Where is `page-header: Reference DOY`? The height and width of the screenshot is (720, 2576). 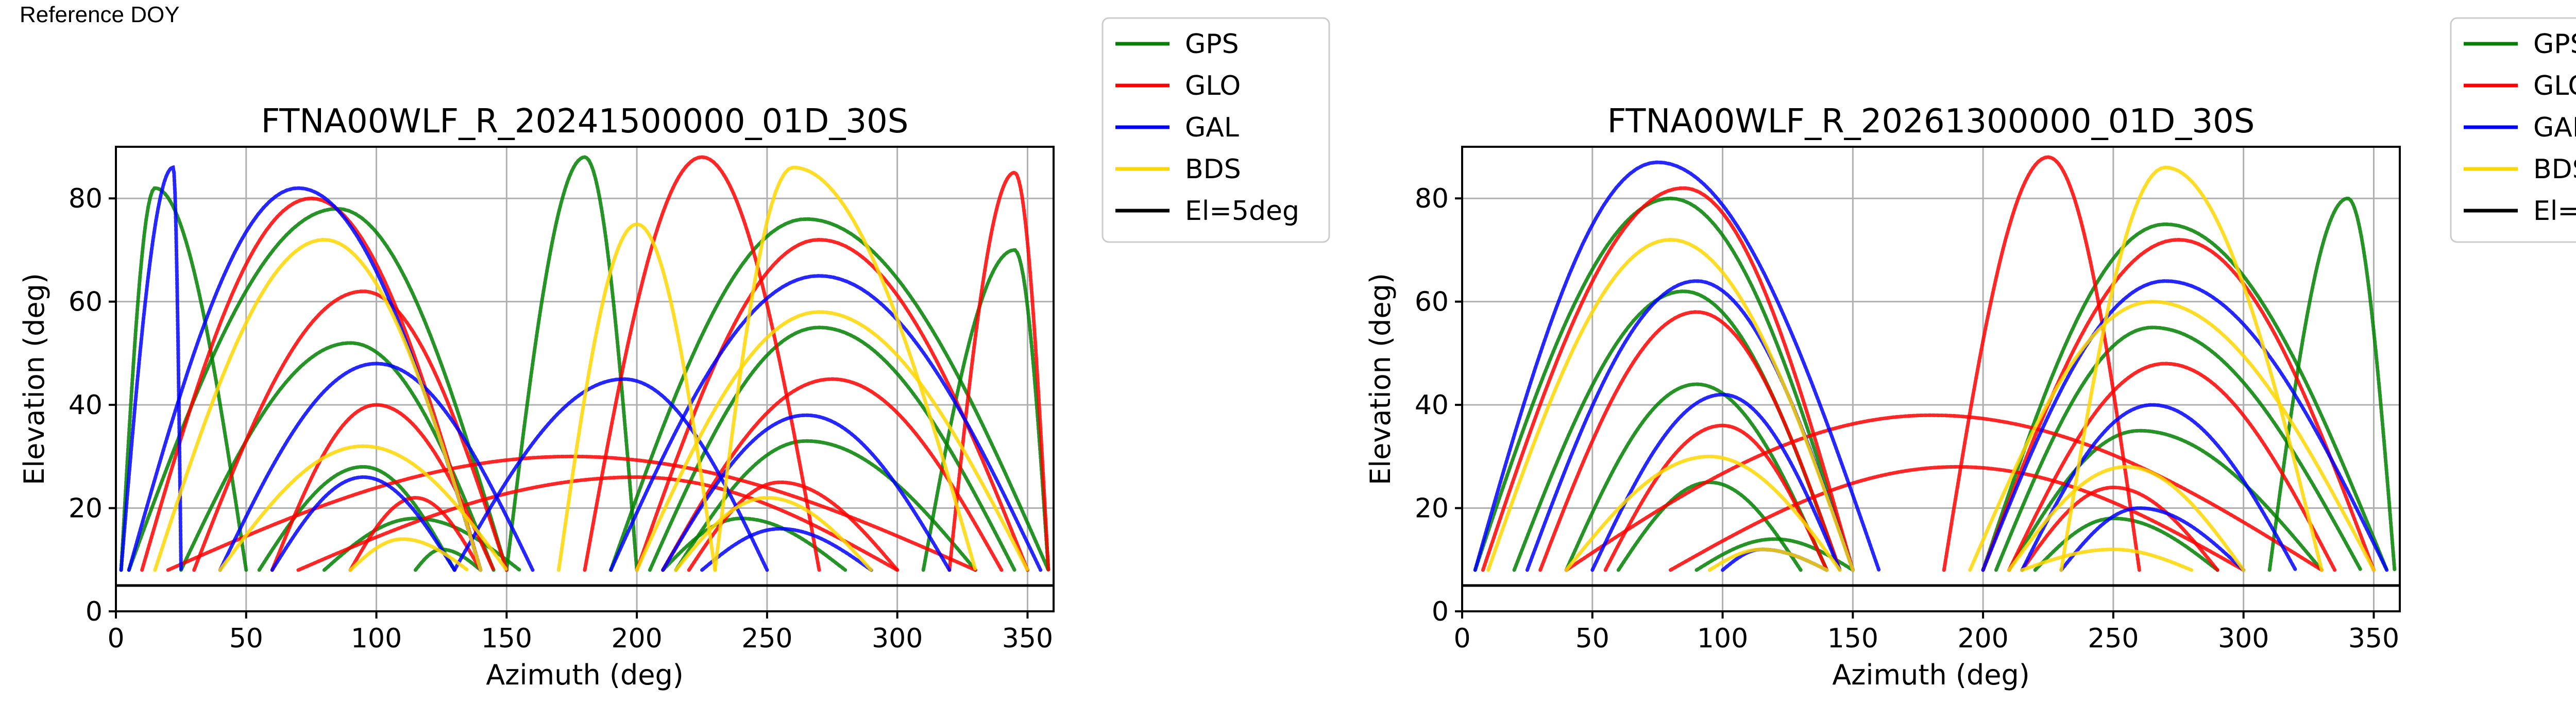 page-header: Reference DOY is located at coordinates (100, 14).